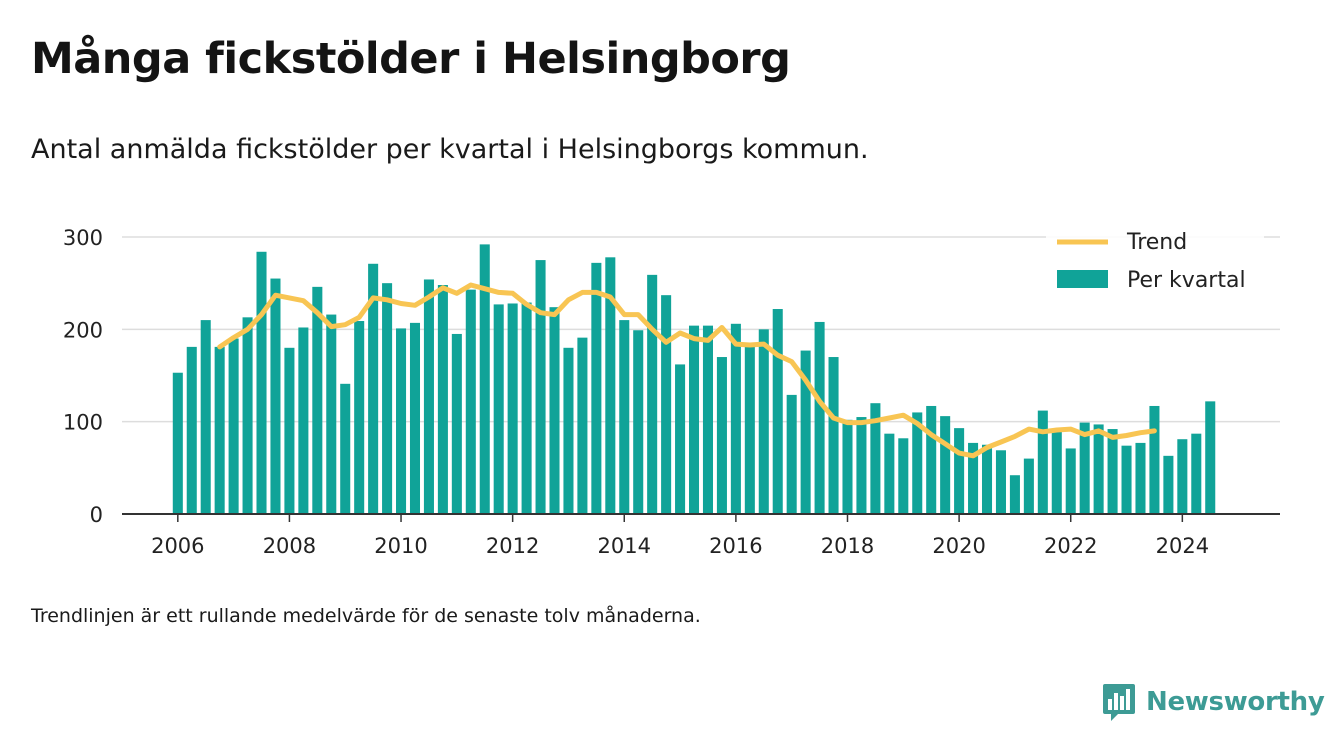  What do you see at coordinates (847, 546) in the screenshot?
I see `x-tick-label-2018: 2018` at bounding box center [847, 546].